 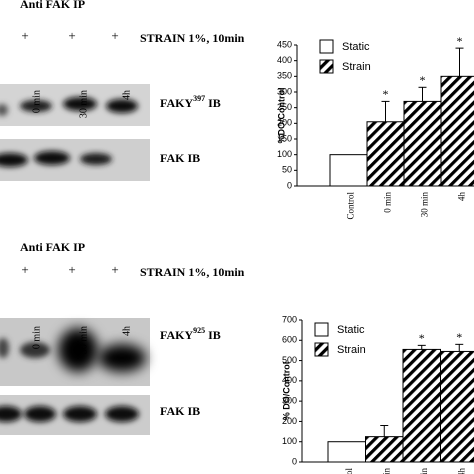 What do you see at coordinates (286, 391) in the screenshot?
I see `y-axis-label: % DO/Control` at bounding box center [286, 391].